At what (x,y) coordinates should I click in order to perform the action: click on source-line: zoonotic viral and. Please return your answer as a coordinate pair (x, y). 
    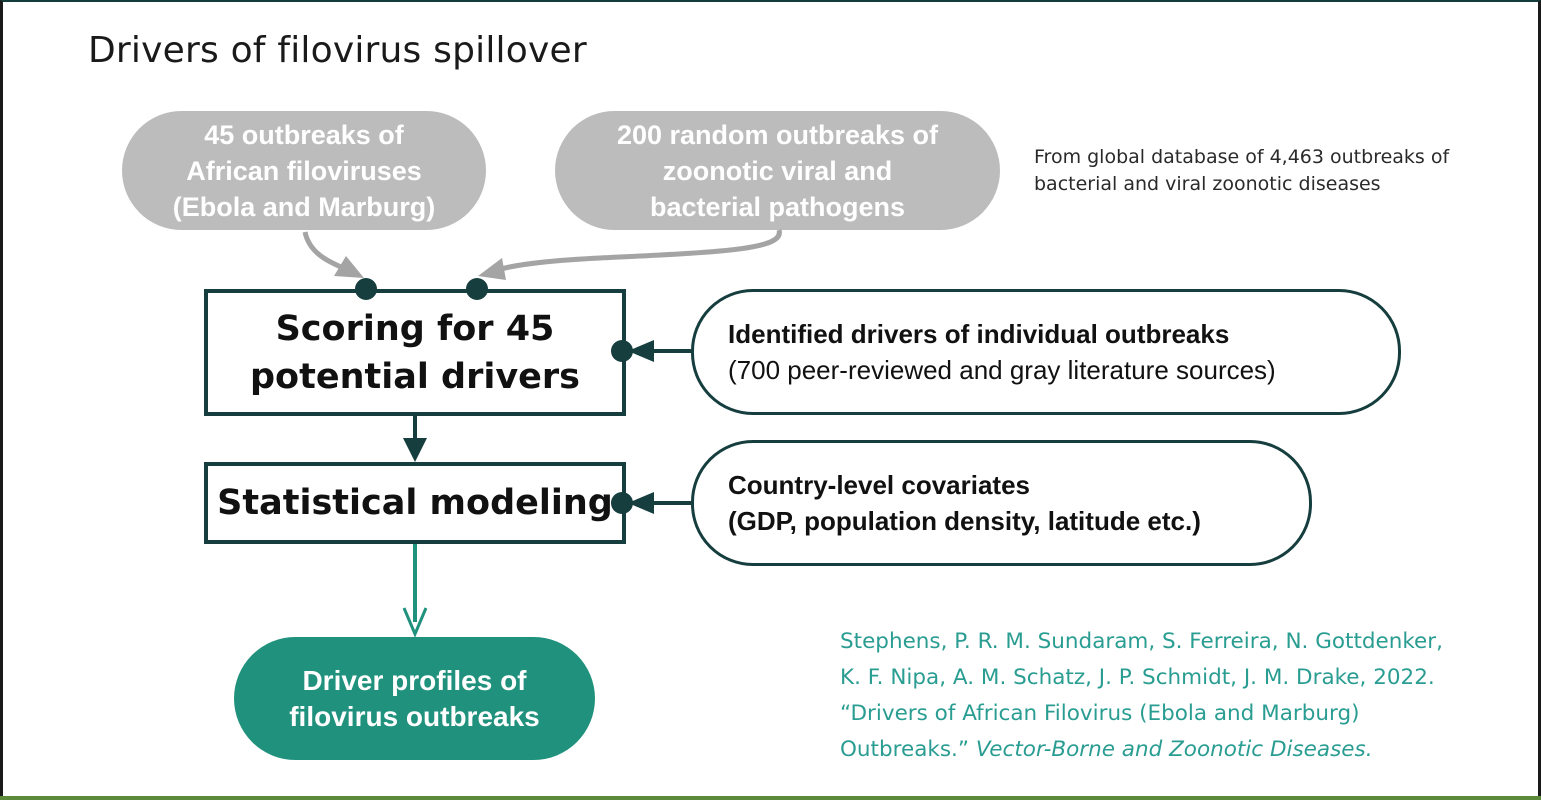
    Looking at the image, I should click on (777, 170).